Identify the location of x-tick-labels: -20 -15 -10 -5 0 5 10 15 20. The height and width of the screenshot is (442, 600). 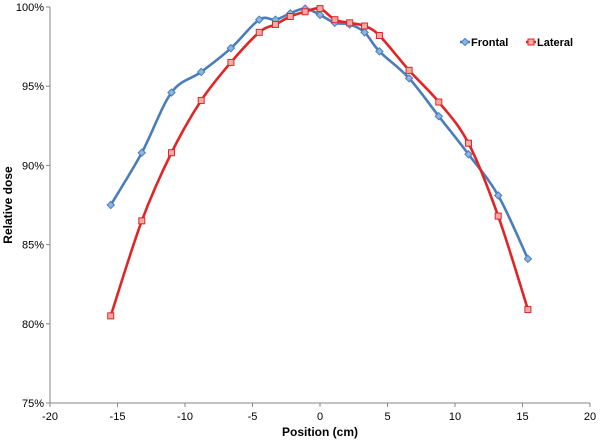
(319, 417).